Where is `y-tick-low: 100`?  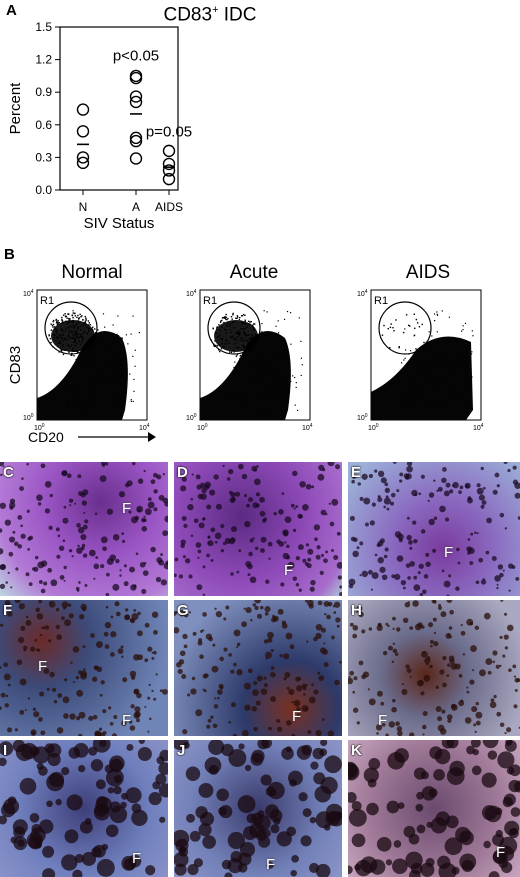
y-tick-low: 100 is located at coordinates (28, 417).